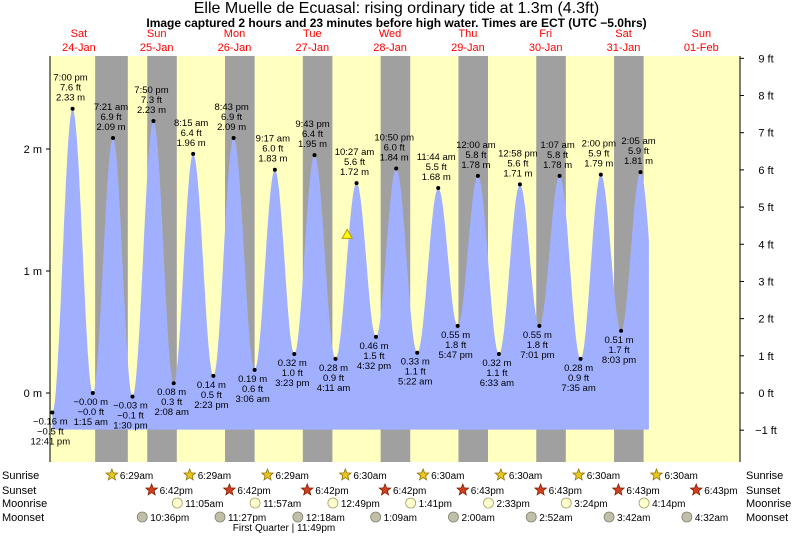 The image size is (793, 538). Describe the element at coordinates (307, 489) in the screenshot. I see `sunset-icon` at that location.